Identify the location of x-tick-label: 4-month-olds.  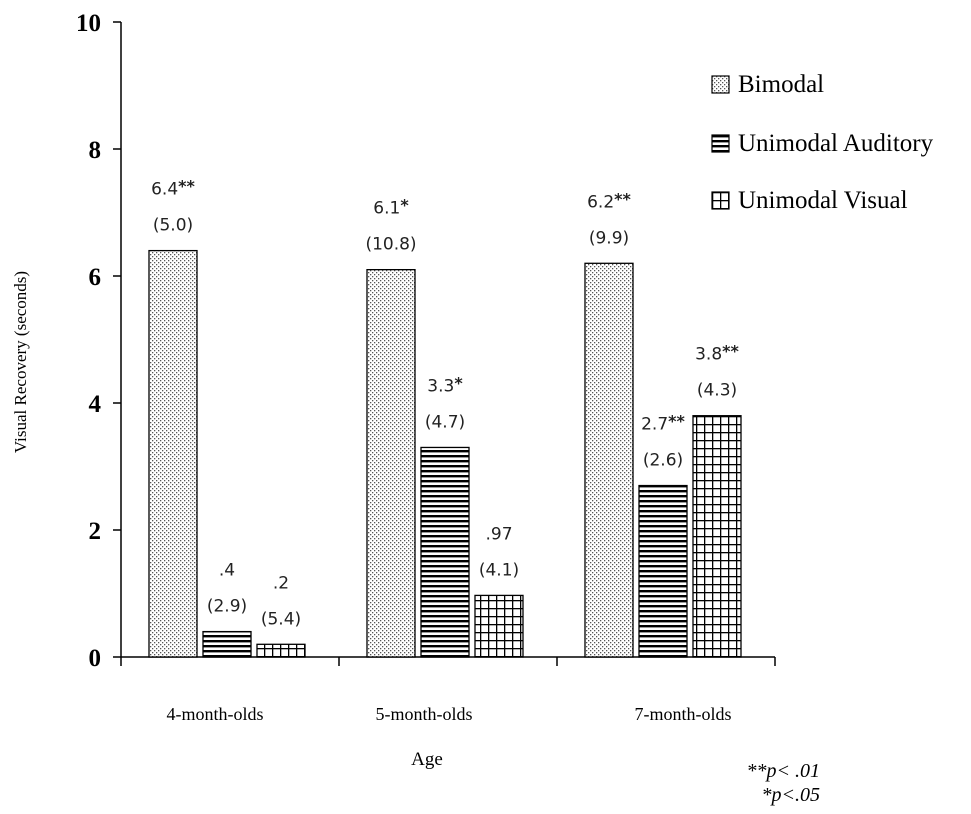
(215, 714).